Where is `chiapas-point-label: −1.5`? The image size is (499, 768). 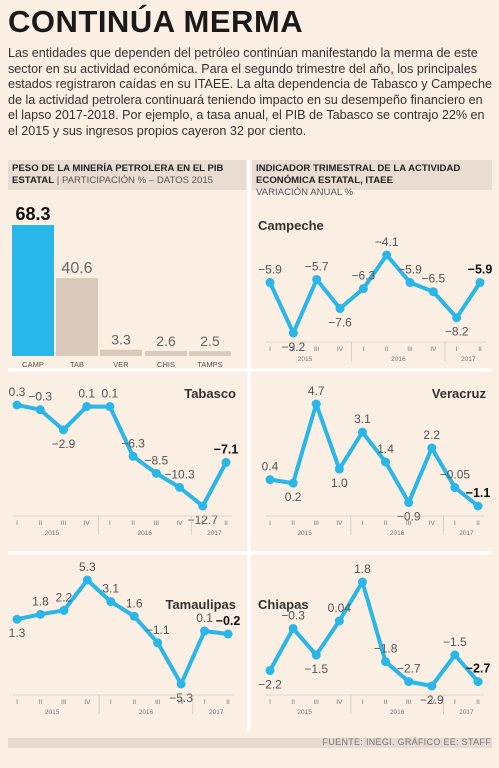 chiapas-point-label: −1.5 is located at coordinates (316, 669).